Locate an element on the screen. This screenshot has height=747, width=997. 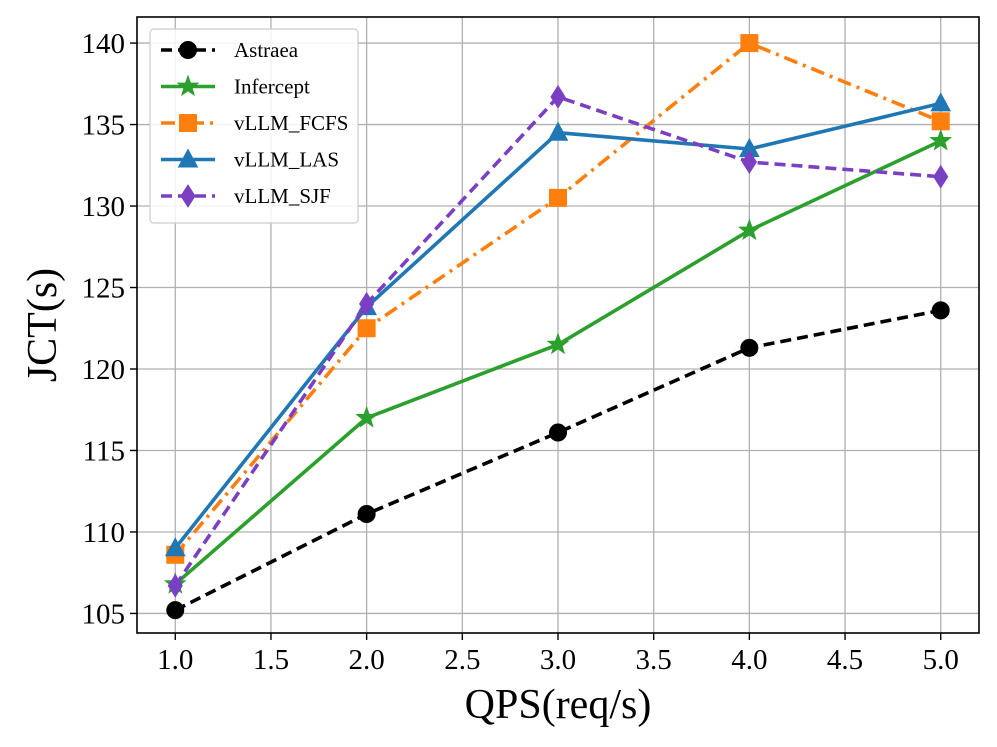
x-tick-label: 2.0 is located at coordinates (367, 660).